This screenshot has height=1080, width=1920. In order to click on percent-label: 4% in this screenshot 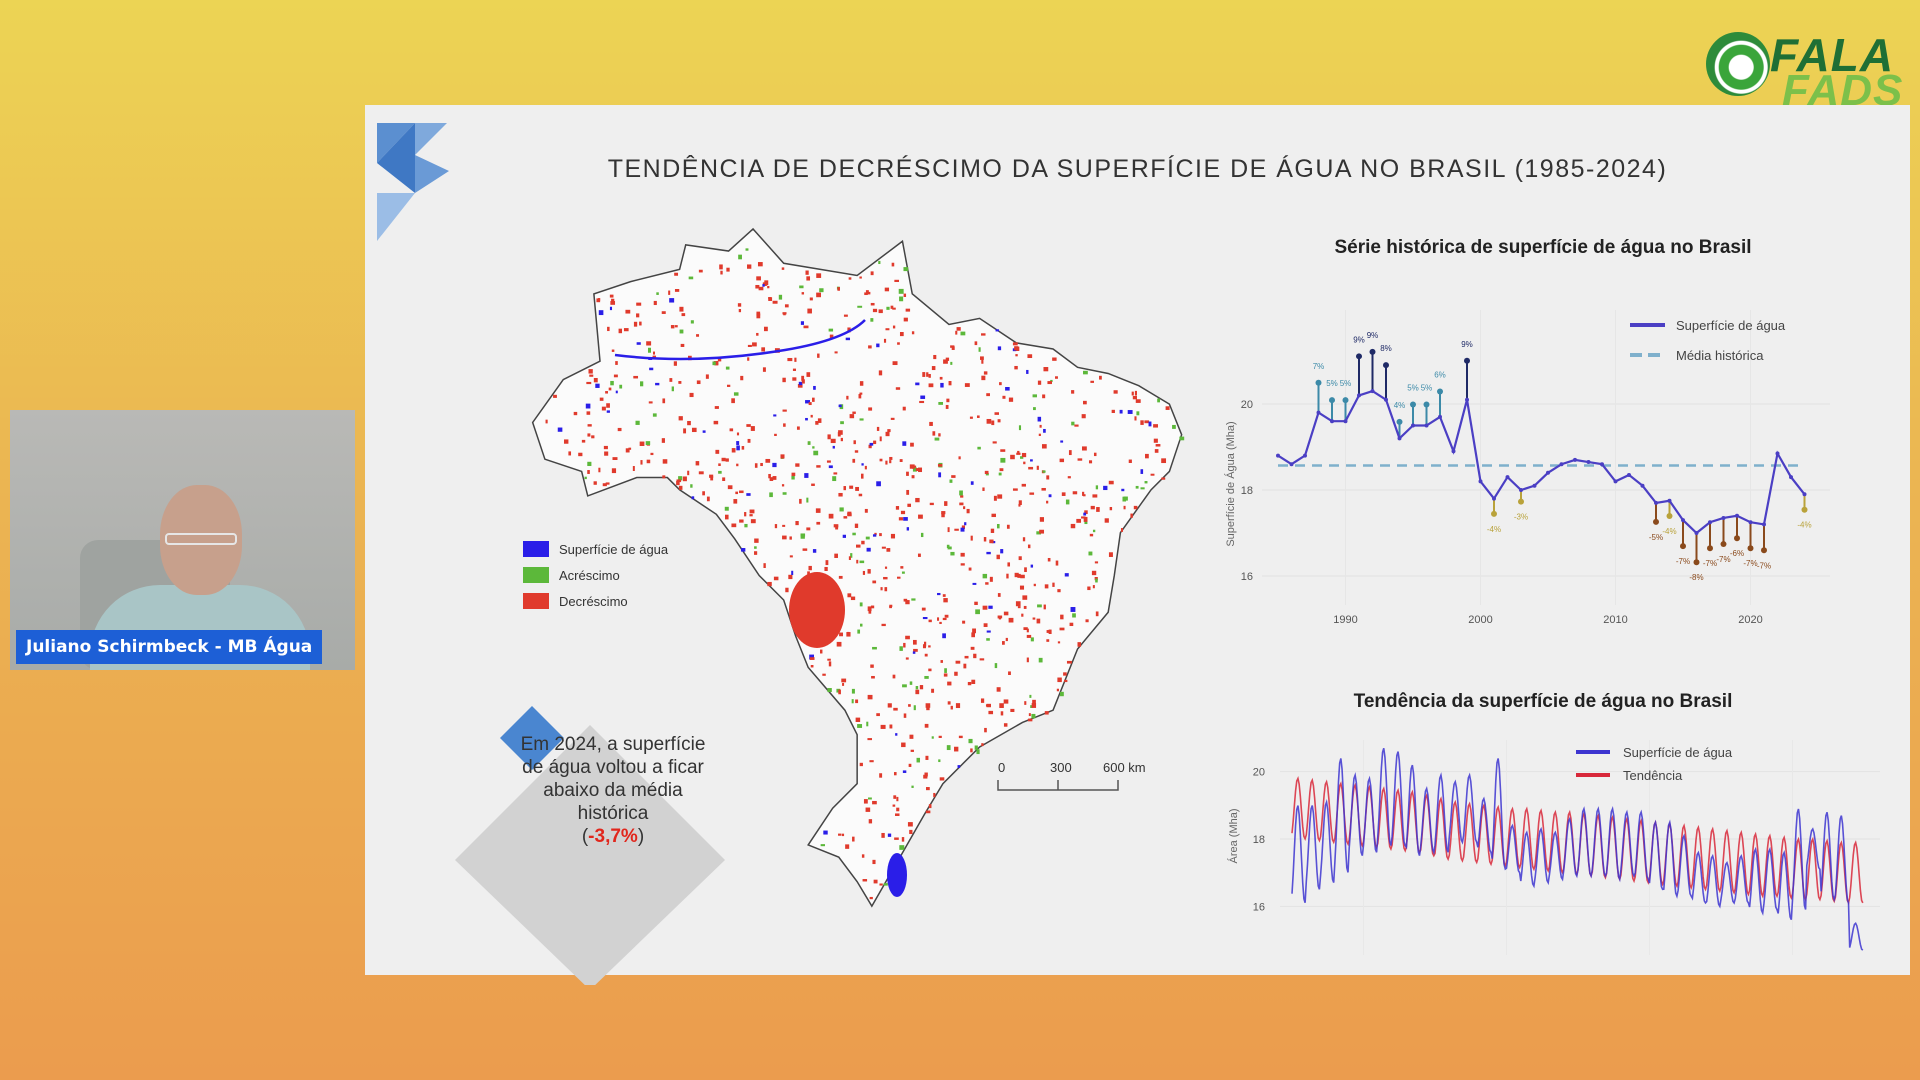, I will do `click(1400, 405)`.